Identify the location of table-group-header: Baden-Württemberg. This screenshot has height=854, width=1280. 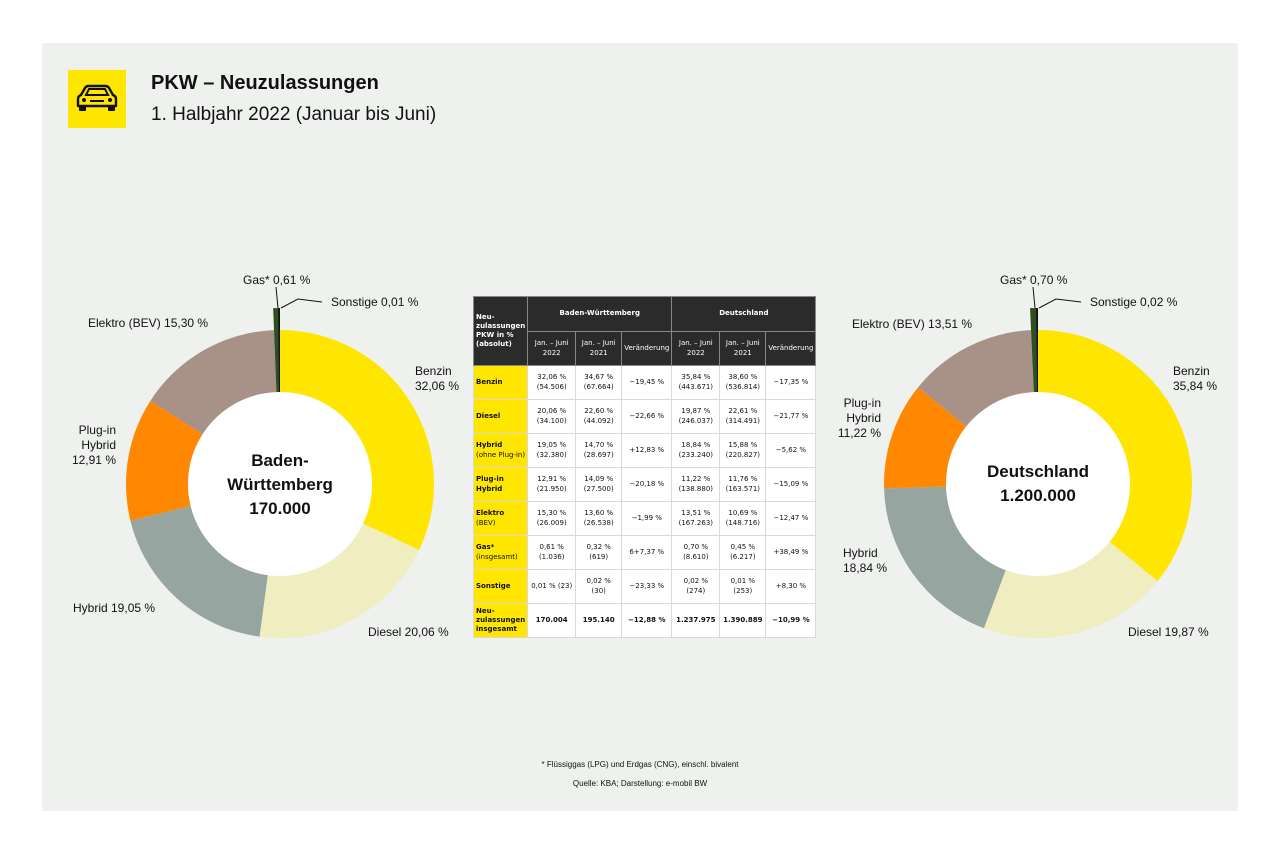
(600, 314).